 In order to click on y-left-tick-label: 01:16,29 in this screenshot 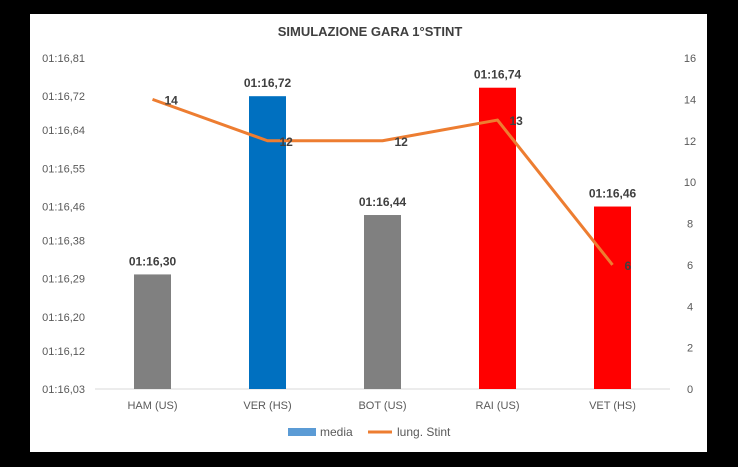, I will do `click(63, 280)`.